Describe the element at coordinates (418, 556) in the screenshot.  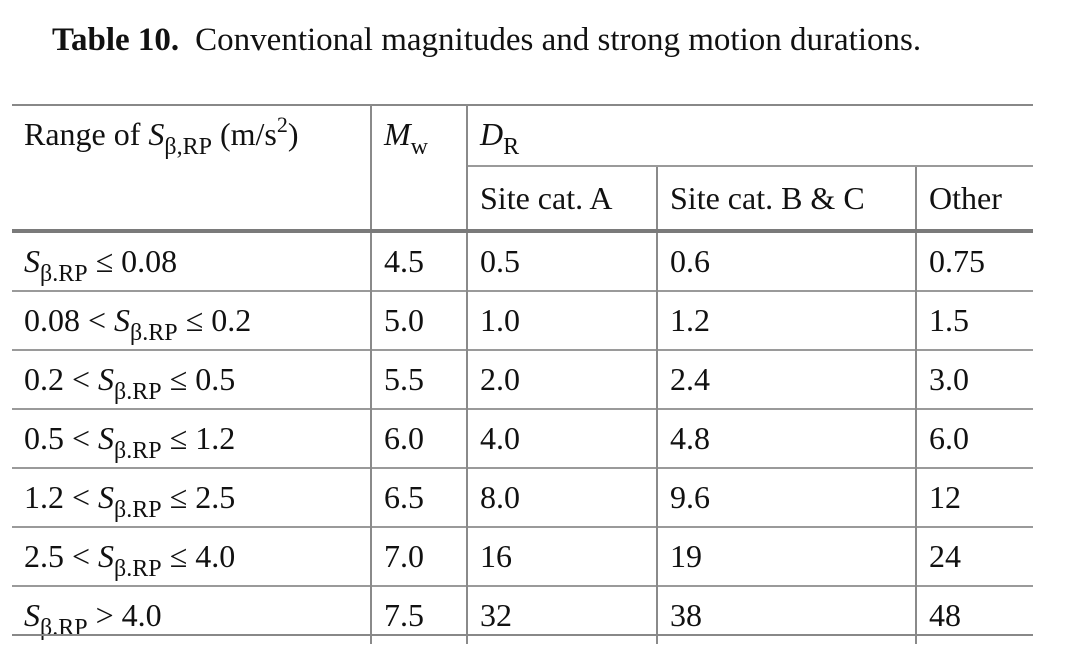
I see `mw-cell: 7.0` at that location.